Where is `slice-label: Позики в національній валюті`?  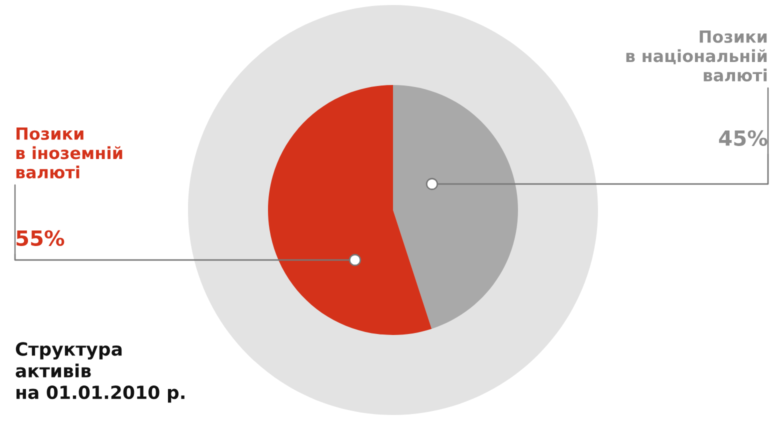 slice-label: Позики в національній валюті is located at coordinates (696, 56).